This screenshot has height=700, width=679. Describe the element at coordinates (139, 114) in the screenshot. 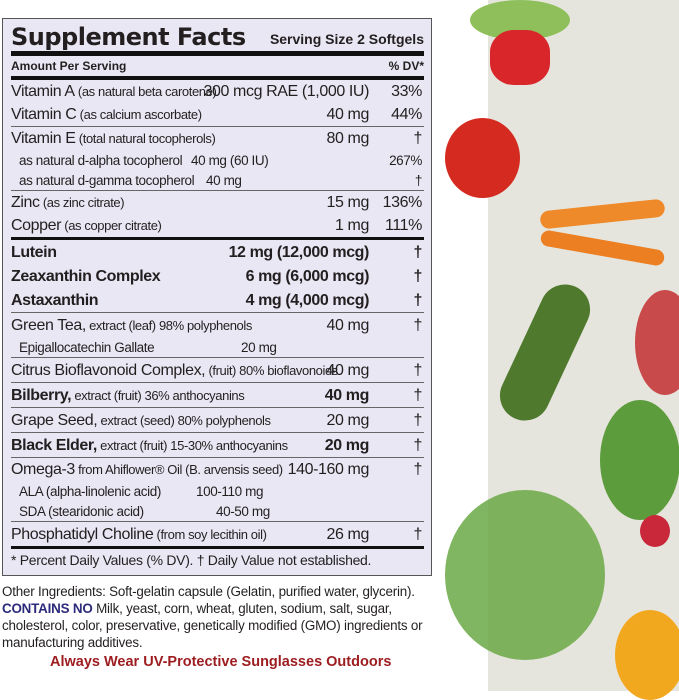

I see `nutrient-source: (as calcium ascorbate)` at that location.